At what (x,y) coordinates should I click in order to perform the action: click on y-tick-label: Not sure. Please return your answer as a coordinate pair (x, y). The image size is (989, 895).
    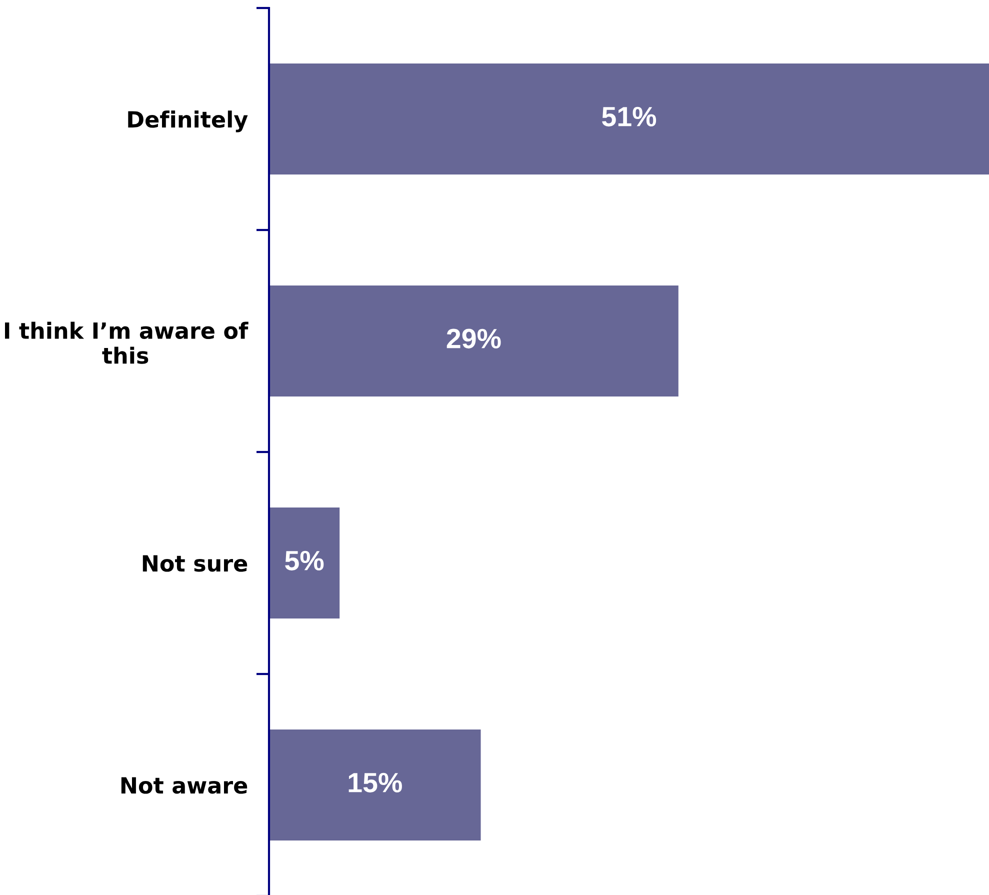
    Looking at the image, I should click on (195, 563).